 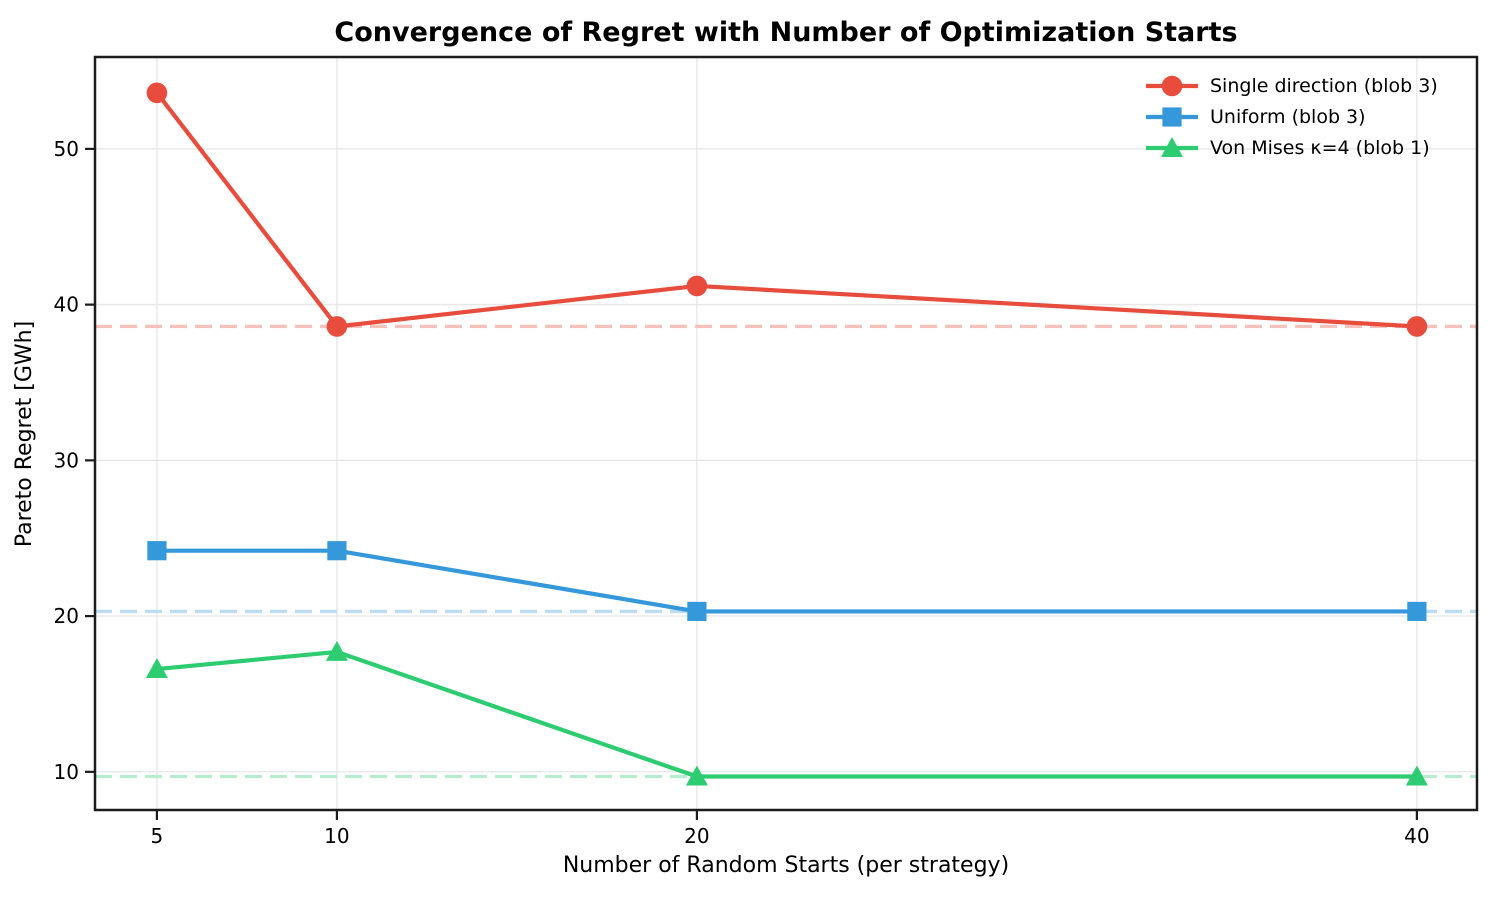 I want to click on y-tick-label: 40, so click(x=66, y=305).